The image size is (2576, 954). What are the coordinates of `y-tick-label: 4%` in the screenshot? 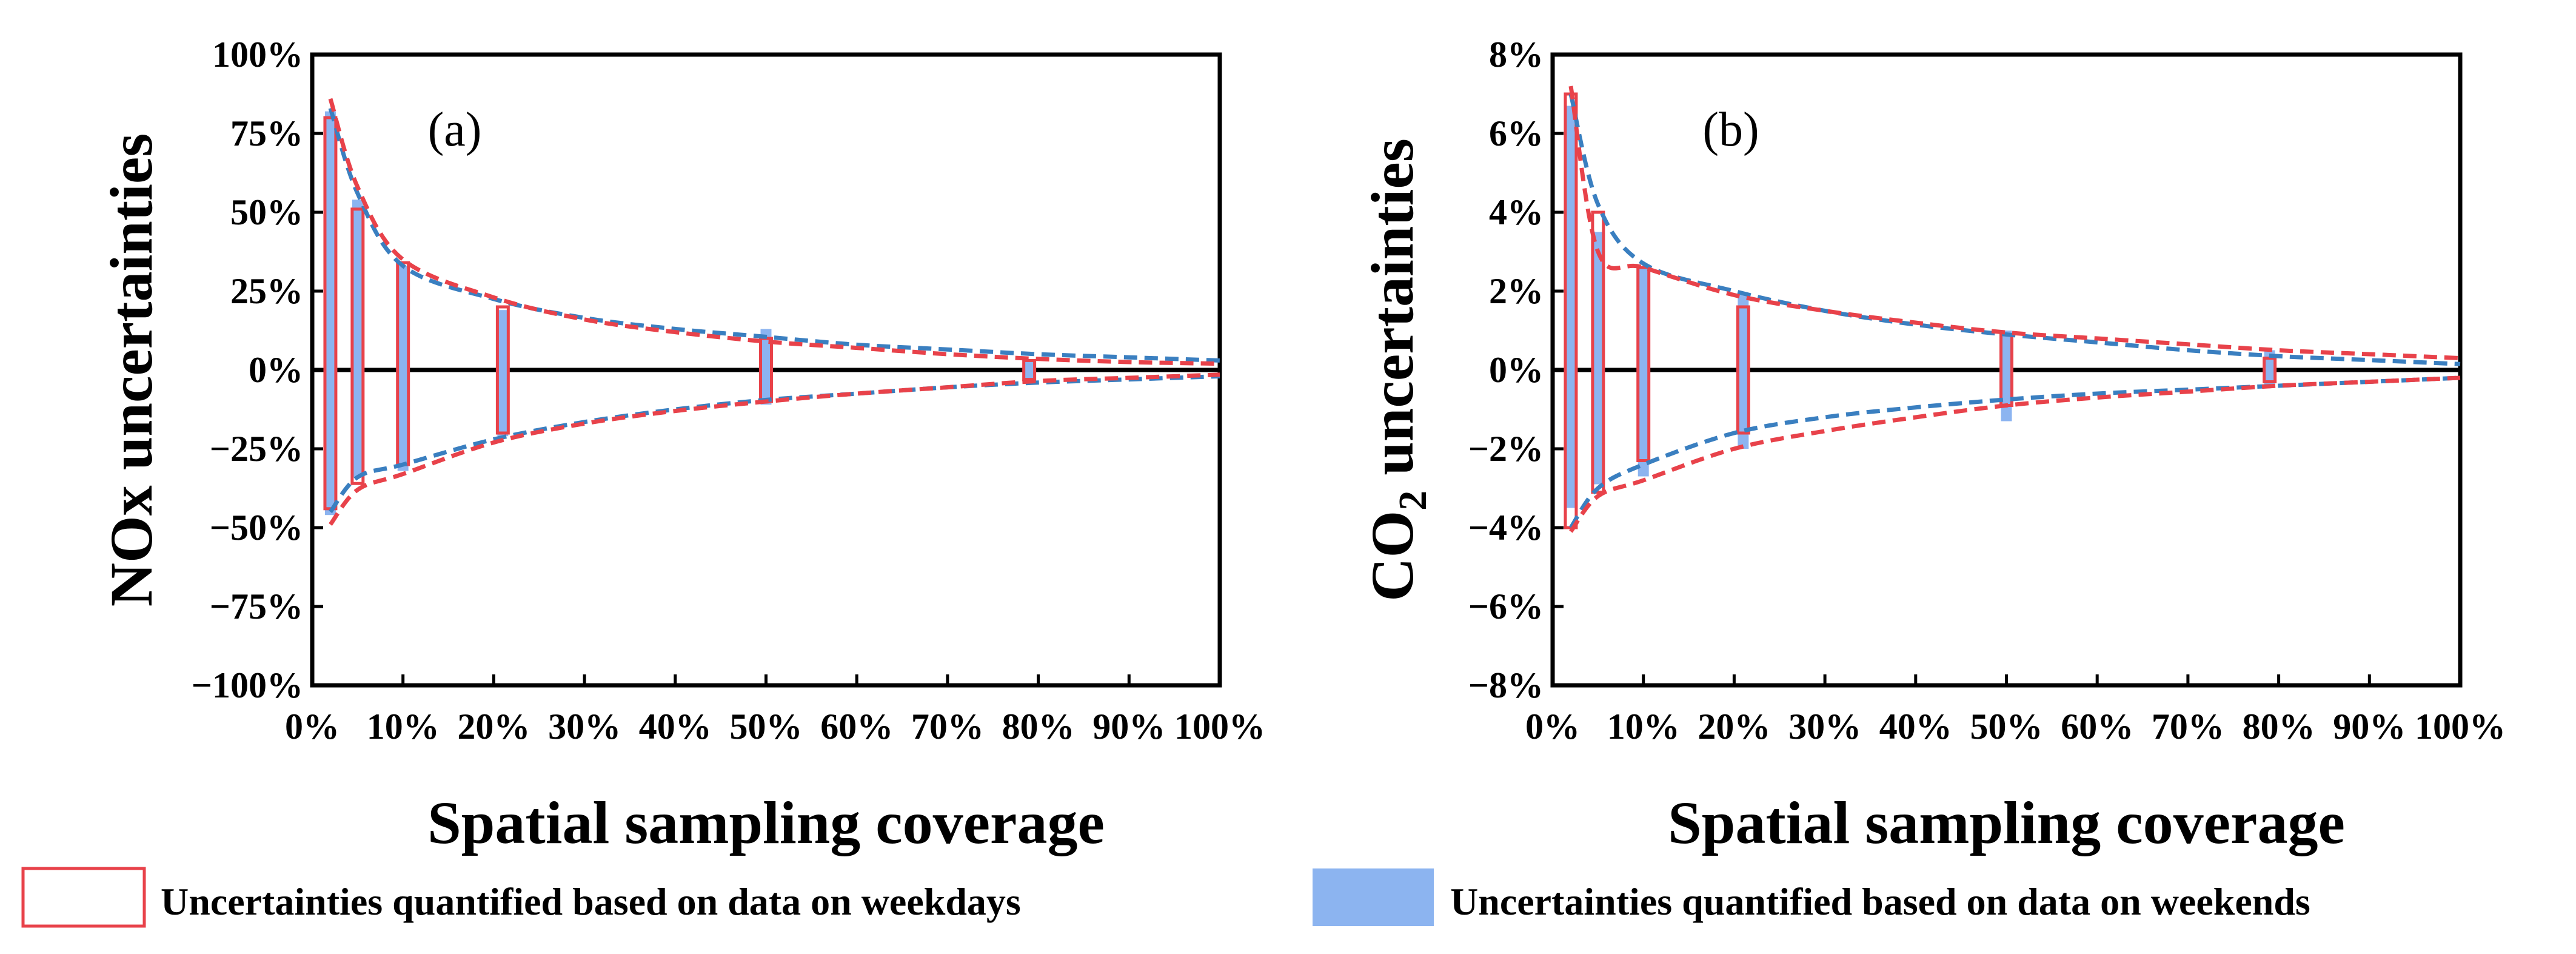 It's located at (1516, 212).